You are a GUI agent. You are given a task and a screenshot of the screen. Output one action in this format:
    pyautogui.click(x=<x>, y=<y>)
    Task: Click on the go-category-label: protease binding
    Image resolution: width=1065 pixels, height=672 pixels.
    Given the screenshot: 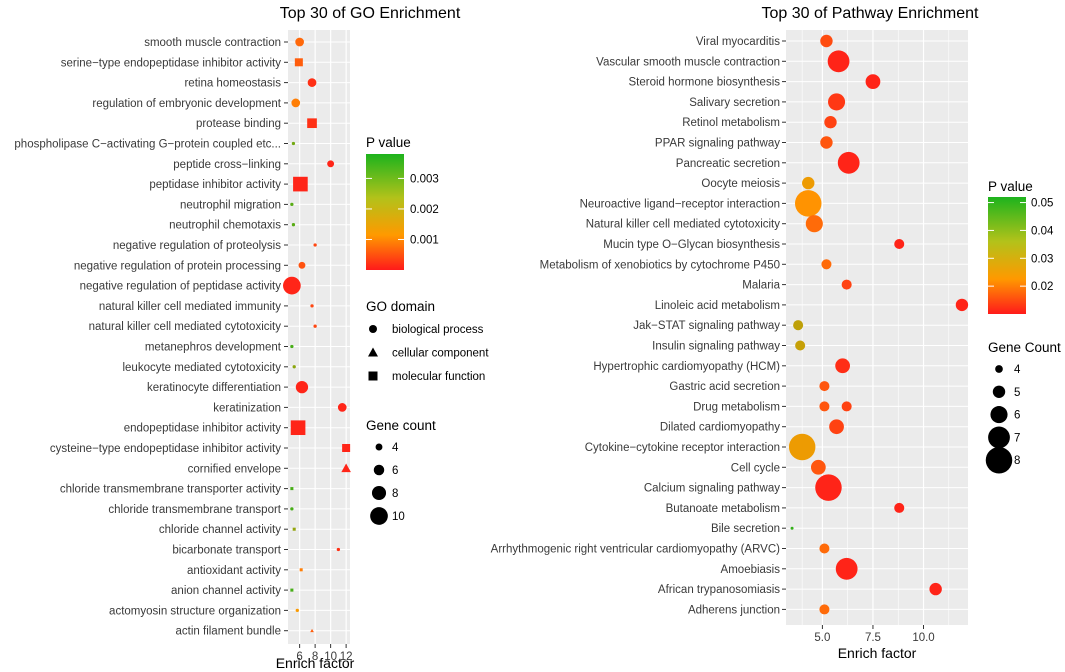 What is the action you would take?
    pyautogui.click(x=238, y=124)
    